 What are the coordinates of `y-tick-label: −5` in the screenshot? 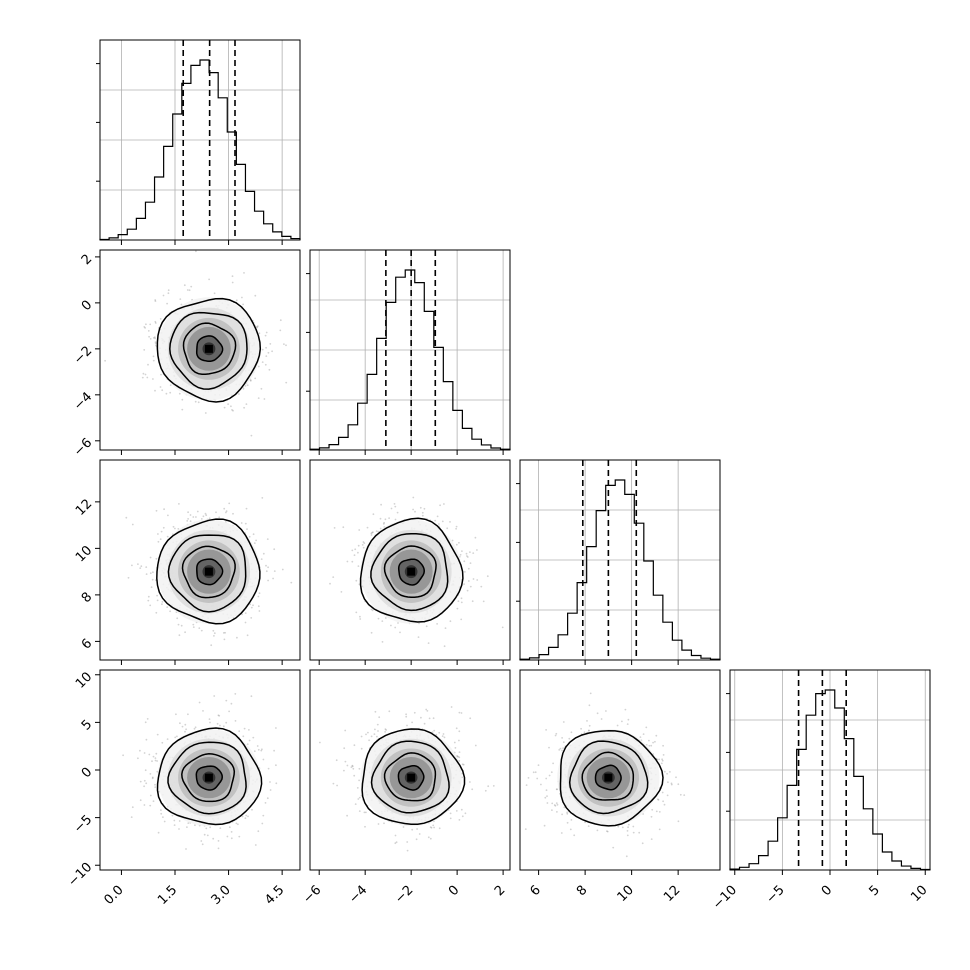 It's located at (83, 824).